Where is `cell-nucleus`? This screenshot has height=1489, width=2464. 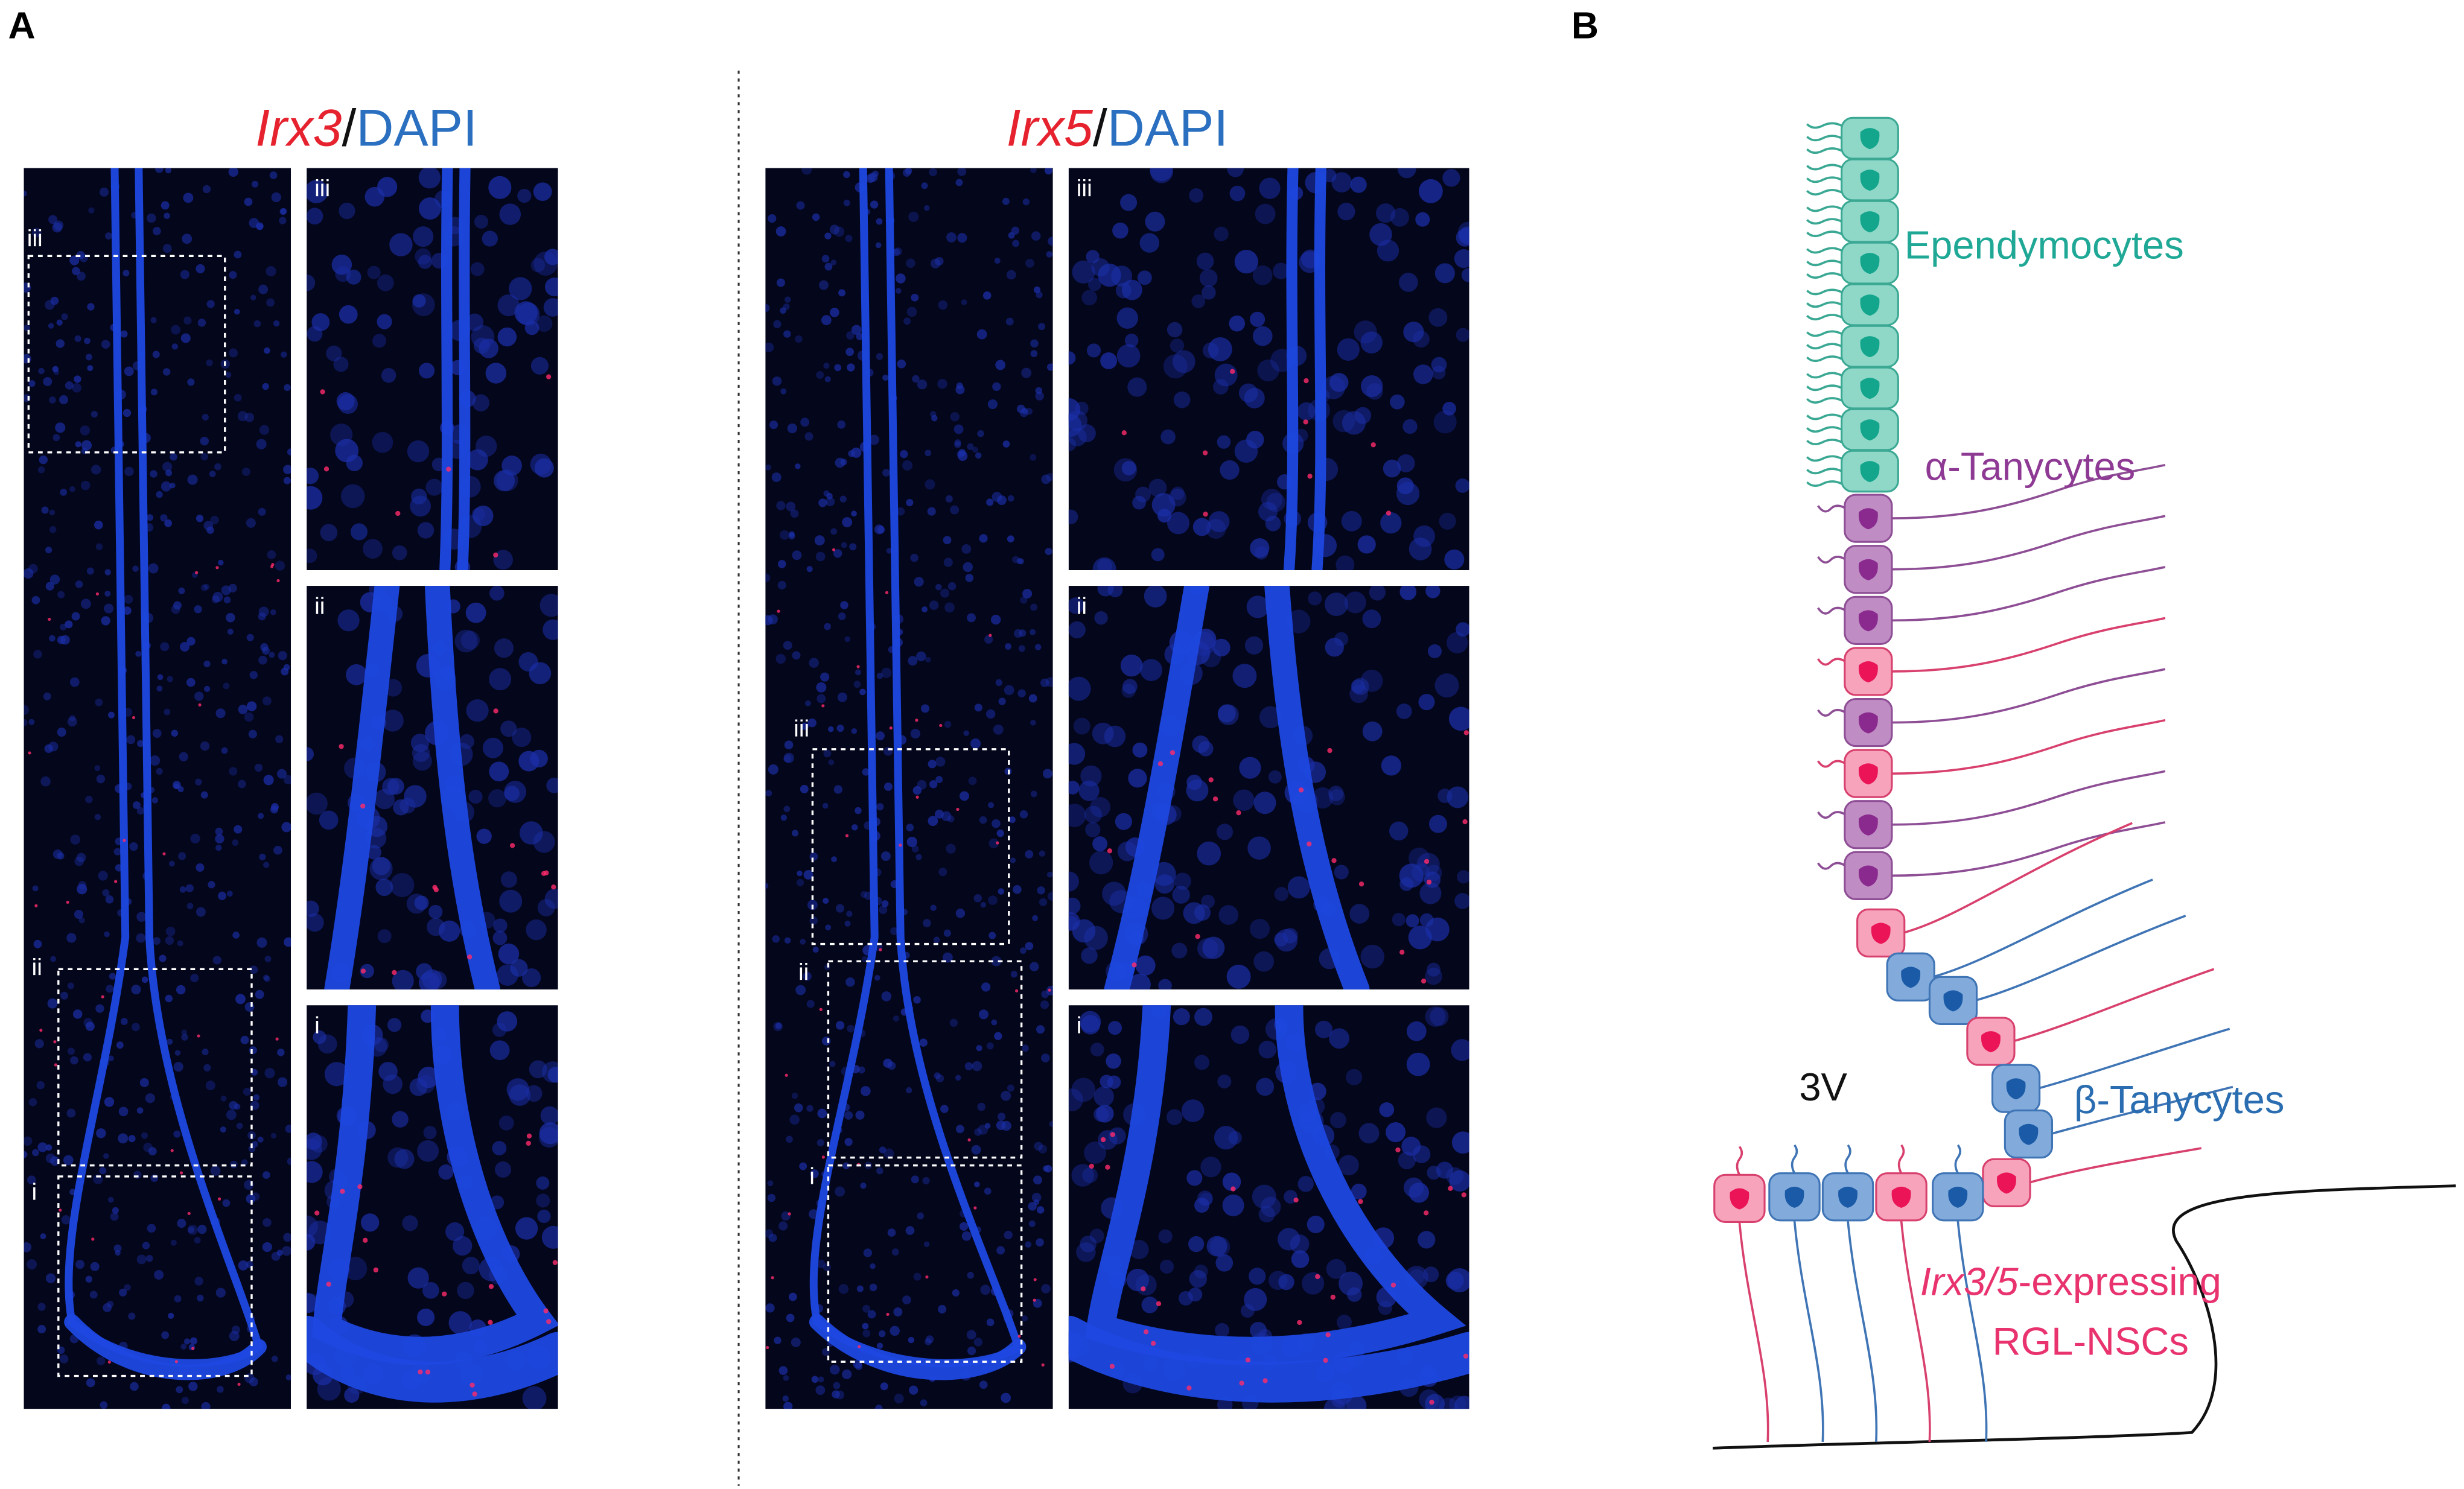
cell-nucleus is located at coordinates (1870, 180).